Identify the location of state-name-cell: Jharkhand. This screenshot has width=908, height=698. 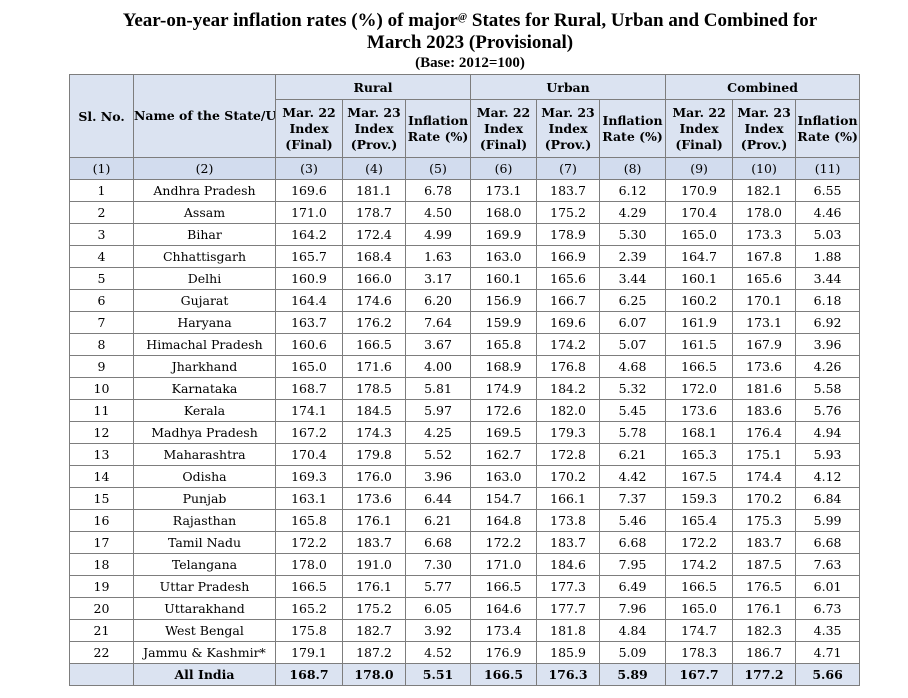
(204, 366).